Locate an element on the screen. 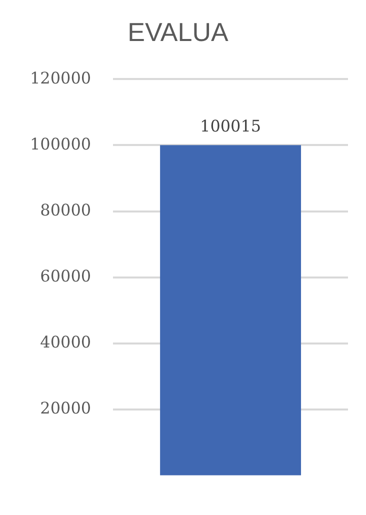  y-tick-label: 80000 is located at coordinates (66, 210).